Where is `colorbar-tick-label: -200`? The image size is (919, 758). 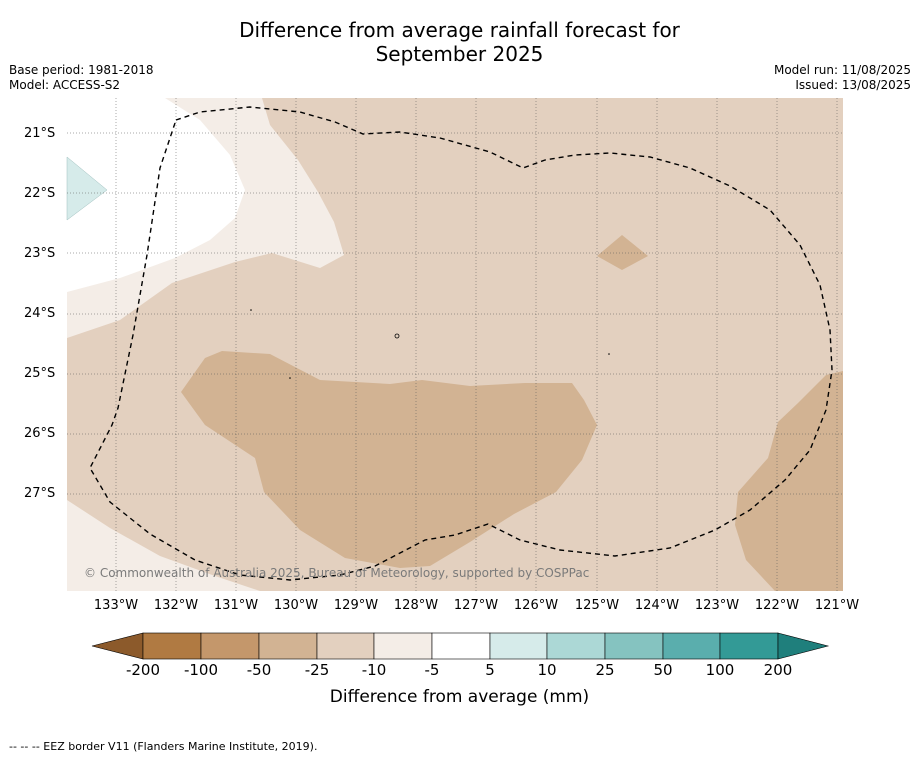 colorbar-tick-label: -200 is located at coordinates (143, 670).